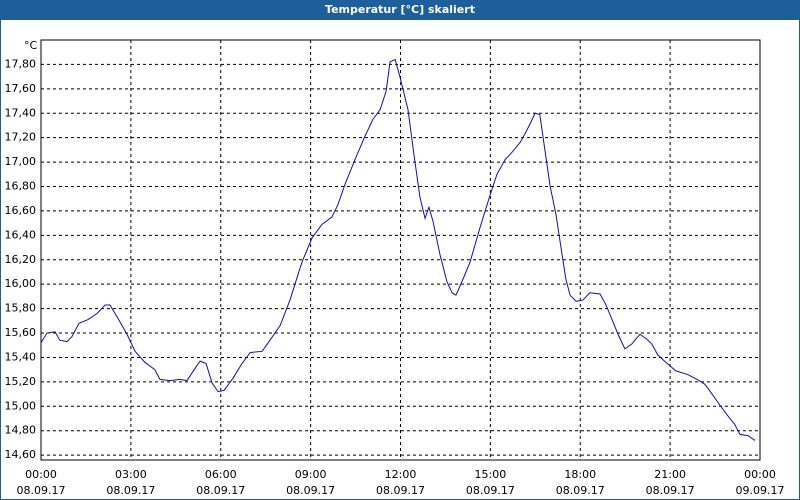 The image size is (800, 500). I want to click on y-tick-label: 17,20, so click(21, 137).